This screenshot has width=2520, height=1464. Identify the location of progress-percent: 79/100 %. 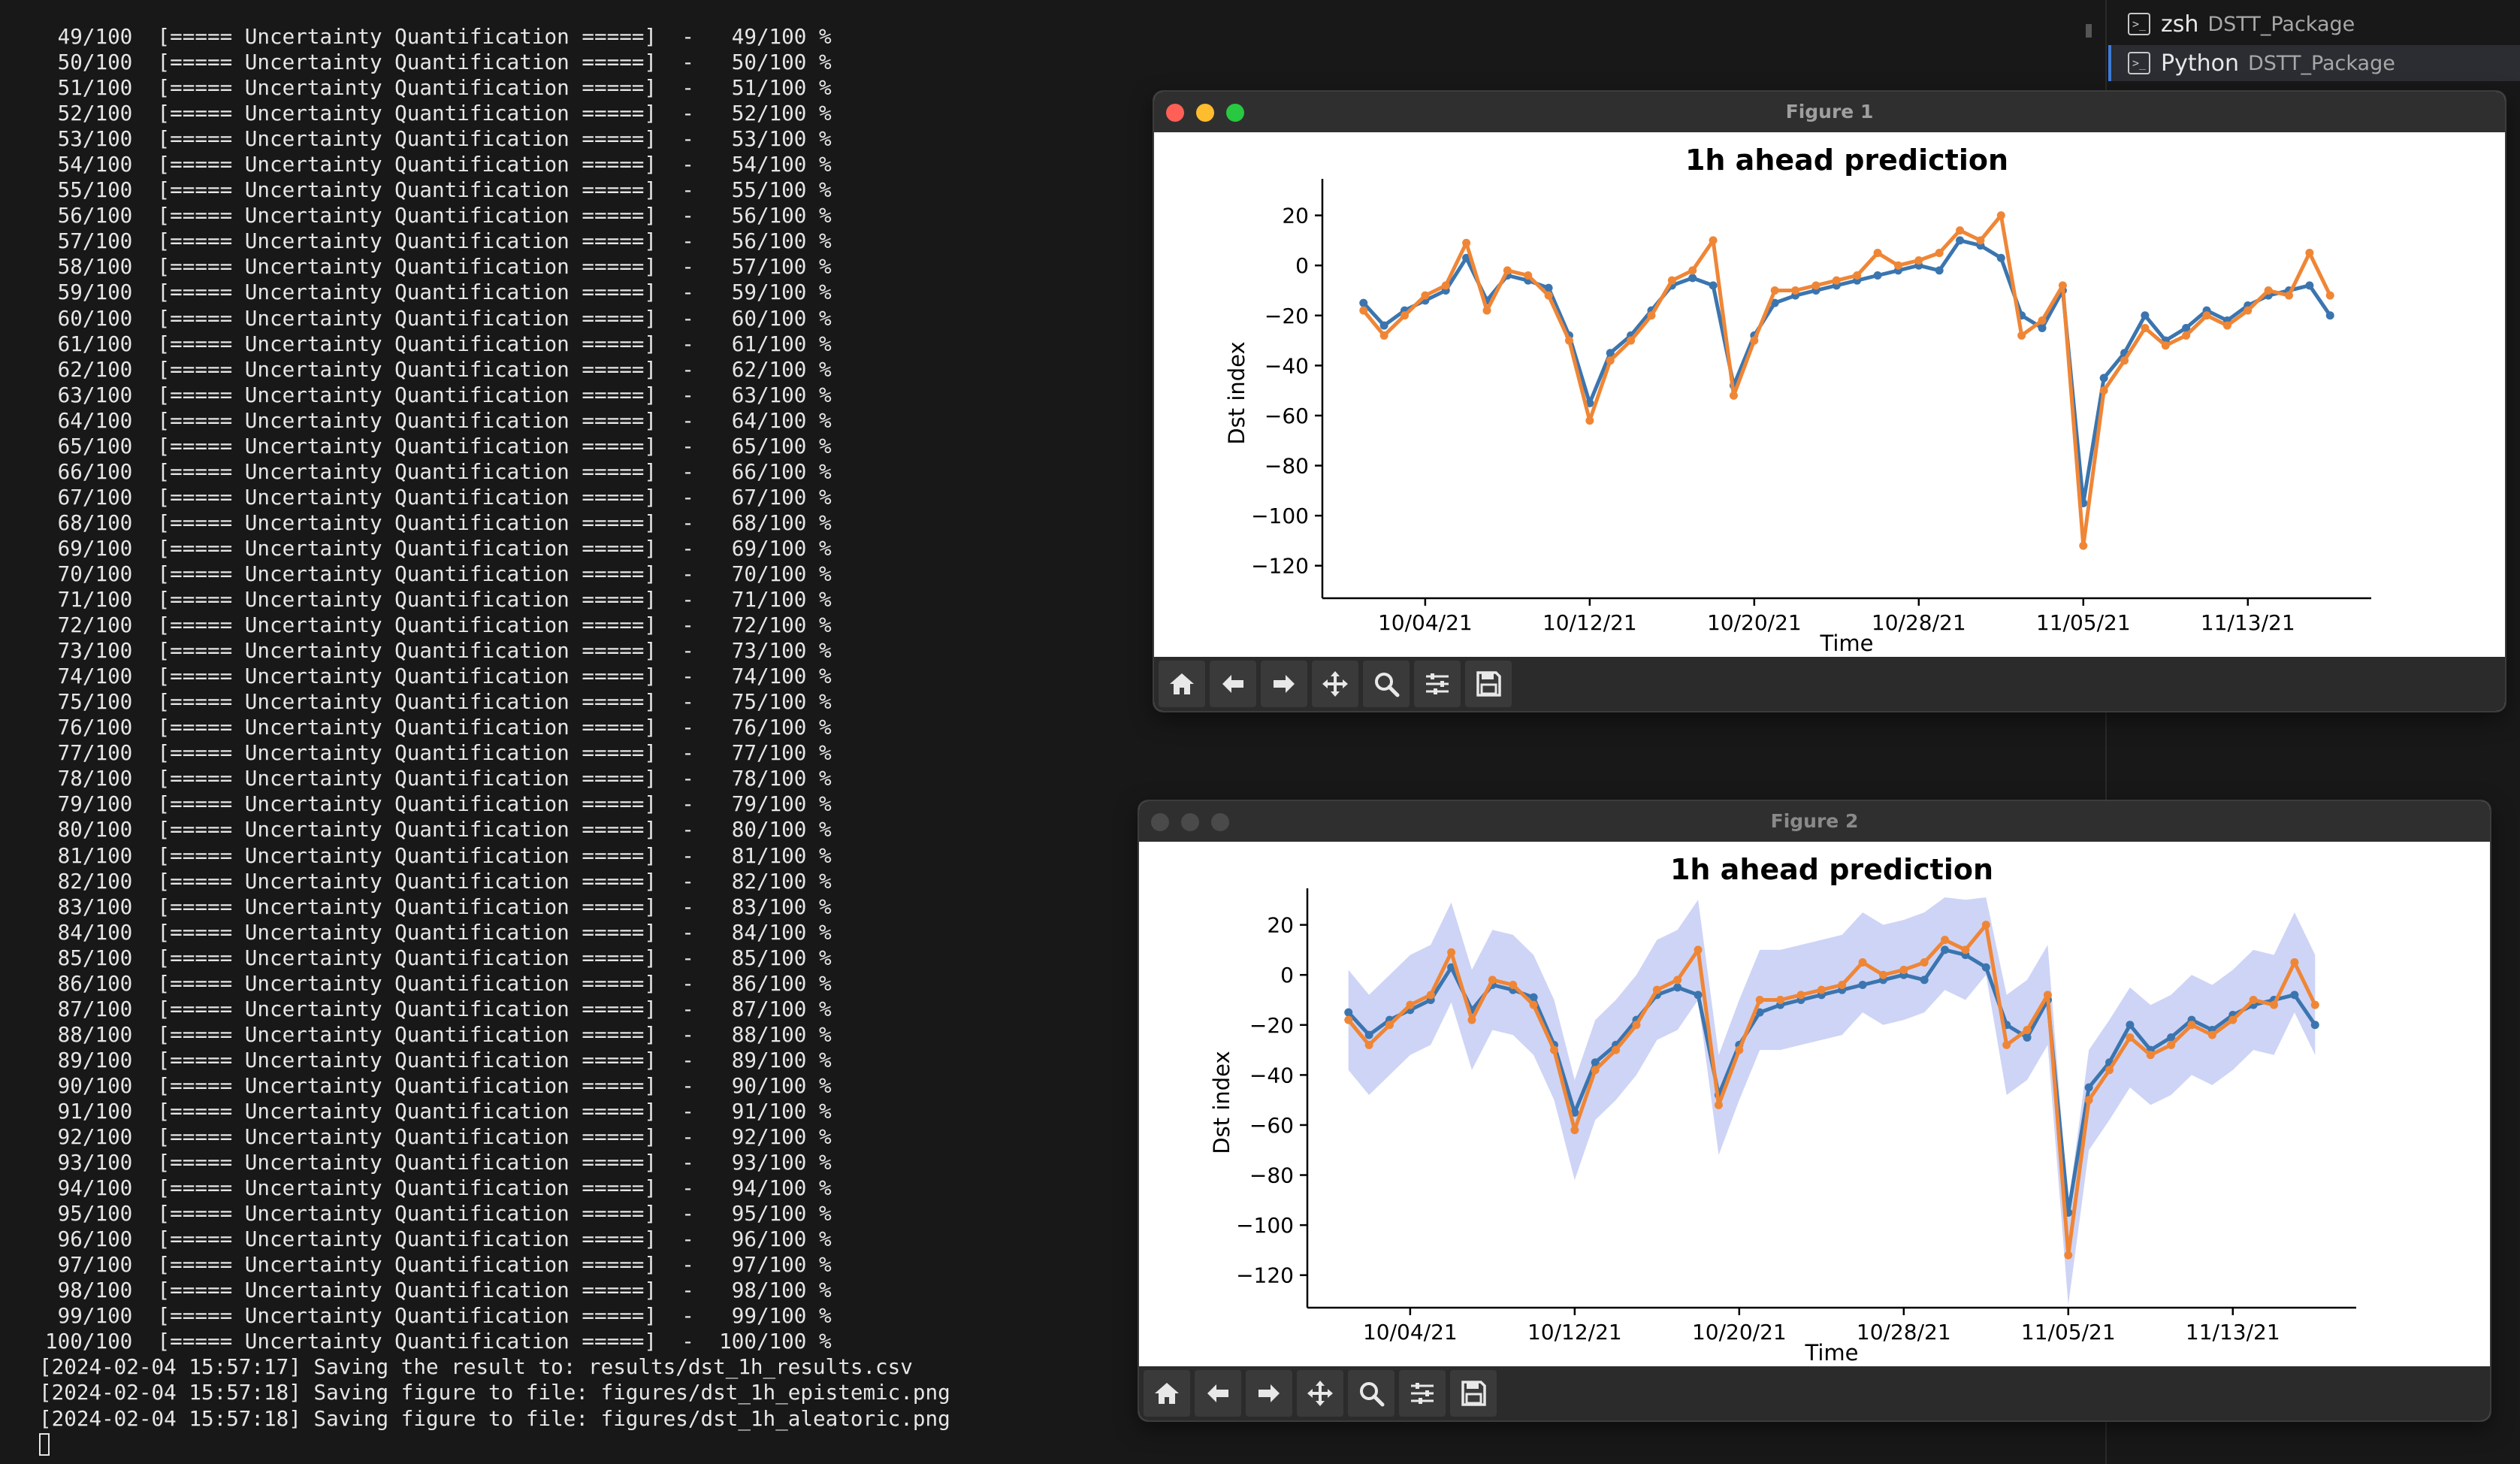
(776, 804).